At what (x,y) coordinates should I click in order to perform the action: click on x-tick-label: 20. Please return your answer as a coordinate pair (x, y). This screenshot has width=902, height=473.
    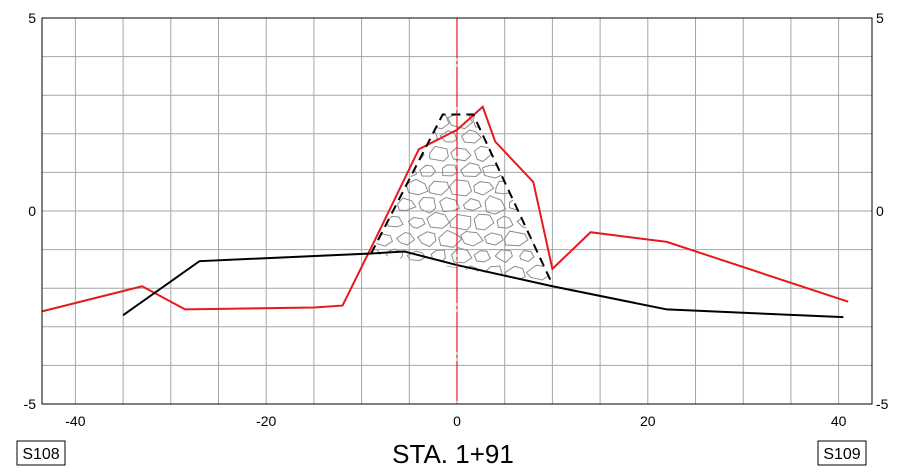
    Looking at the image, I should click on (648, 421).